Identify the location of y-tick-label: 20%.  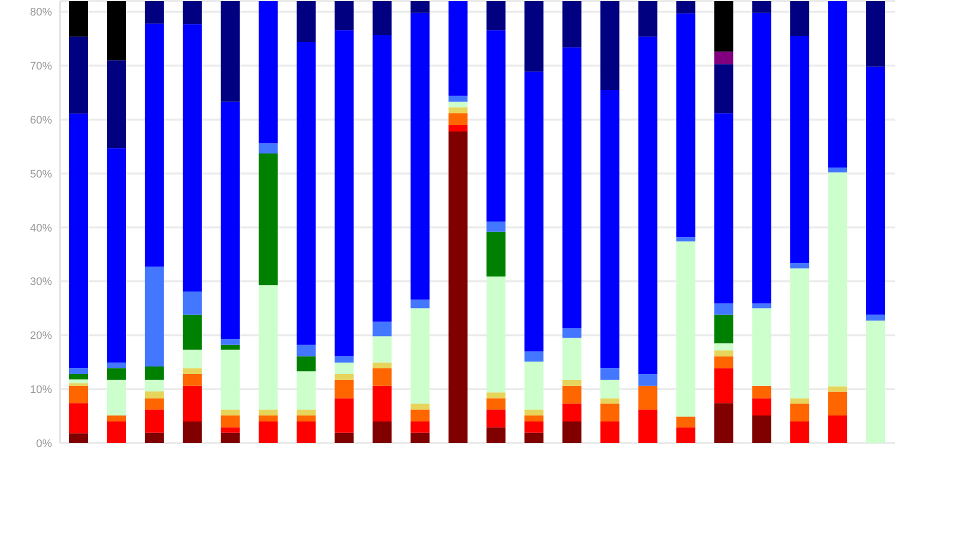
(41, 336).